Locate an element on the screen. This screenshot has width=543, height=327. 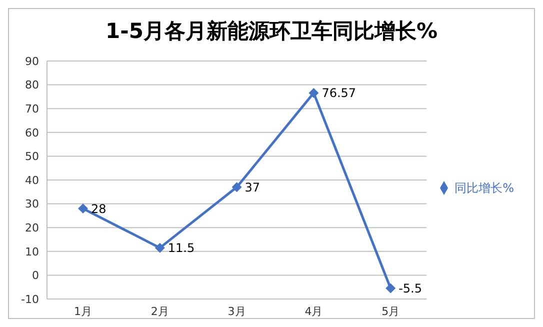
y-tick-label: 90 is located at coordinates (32, 61).